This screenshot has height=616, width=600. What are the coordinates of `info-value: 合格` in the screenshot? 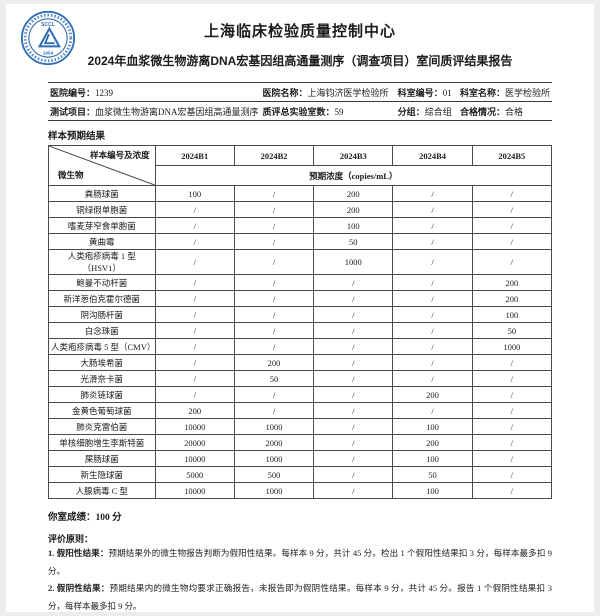 It's located at (513, 111).